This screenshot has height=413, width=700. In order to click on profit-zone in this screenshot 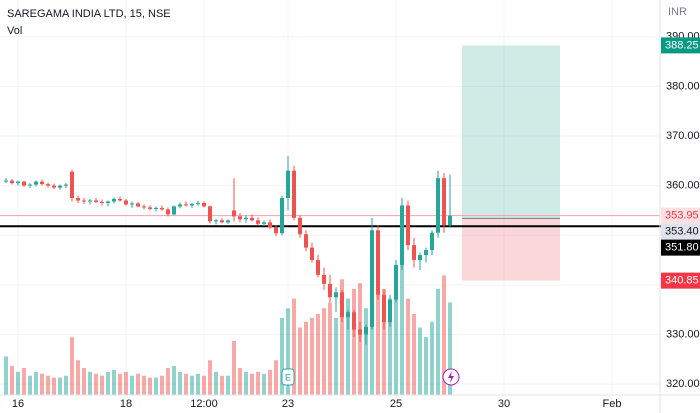, I will do `click(511, 132)`.